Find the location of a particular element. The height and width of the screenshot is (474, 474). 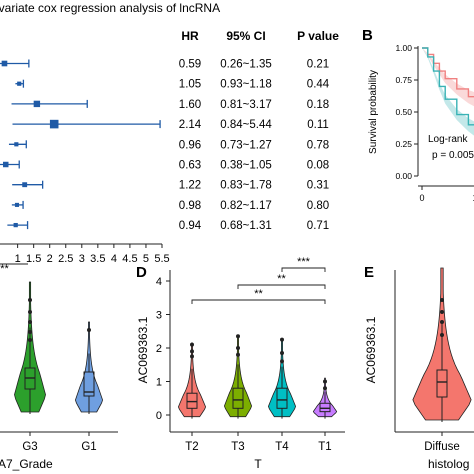

p-value: 0.31 is located at coordinates (318, 186).